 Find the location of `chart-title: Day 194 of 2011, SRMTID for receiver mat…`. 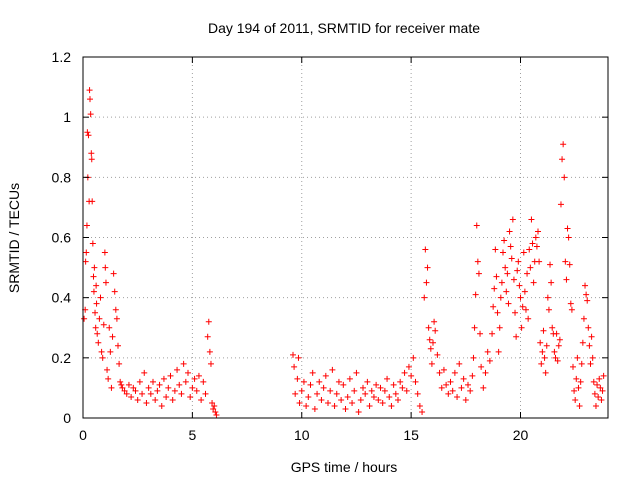

chart-title: Day 194 of 2011, SRMTID for receiver mat… is located at coordinates (344, 28).